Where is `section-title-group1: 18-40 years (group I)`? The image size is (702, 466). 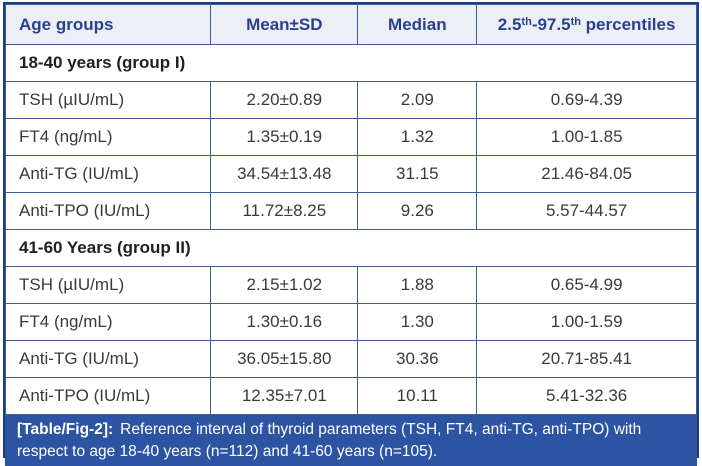
section-title-group1: 18-40 years (group I) is located at coordinates (351, 63).